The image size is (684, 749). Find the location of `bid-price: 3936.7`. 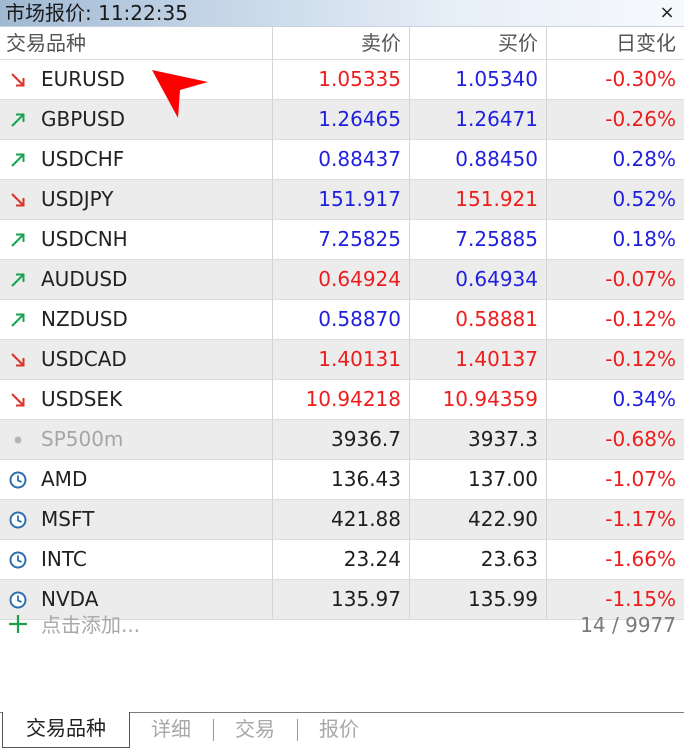

bid-price: 3936.7 is located at coordinates (341, 439).